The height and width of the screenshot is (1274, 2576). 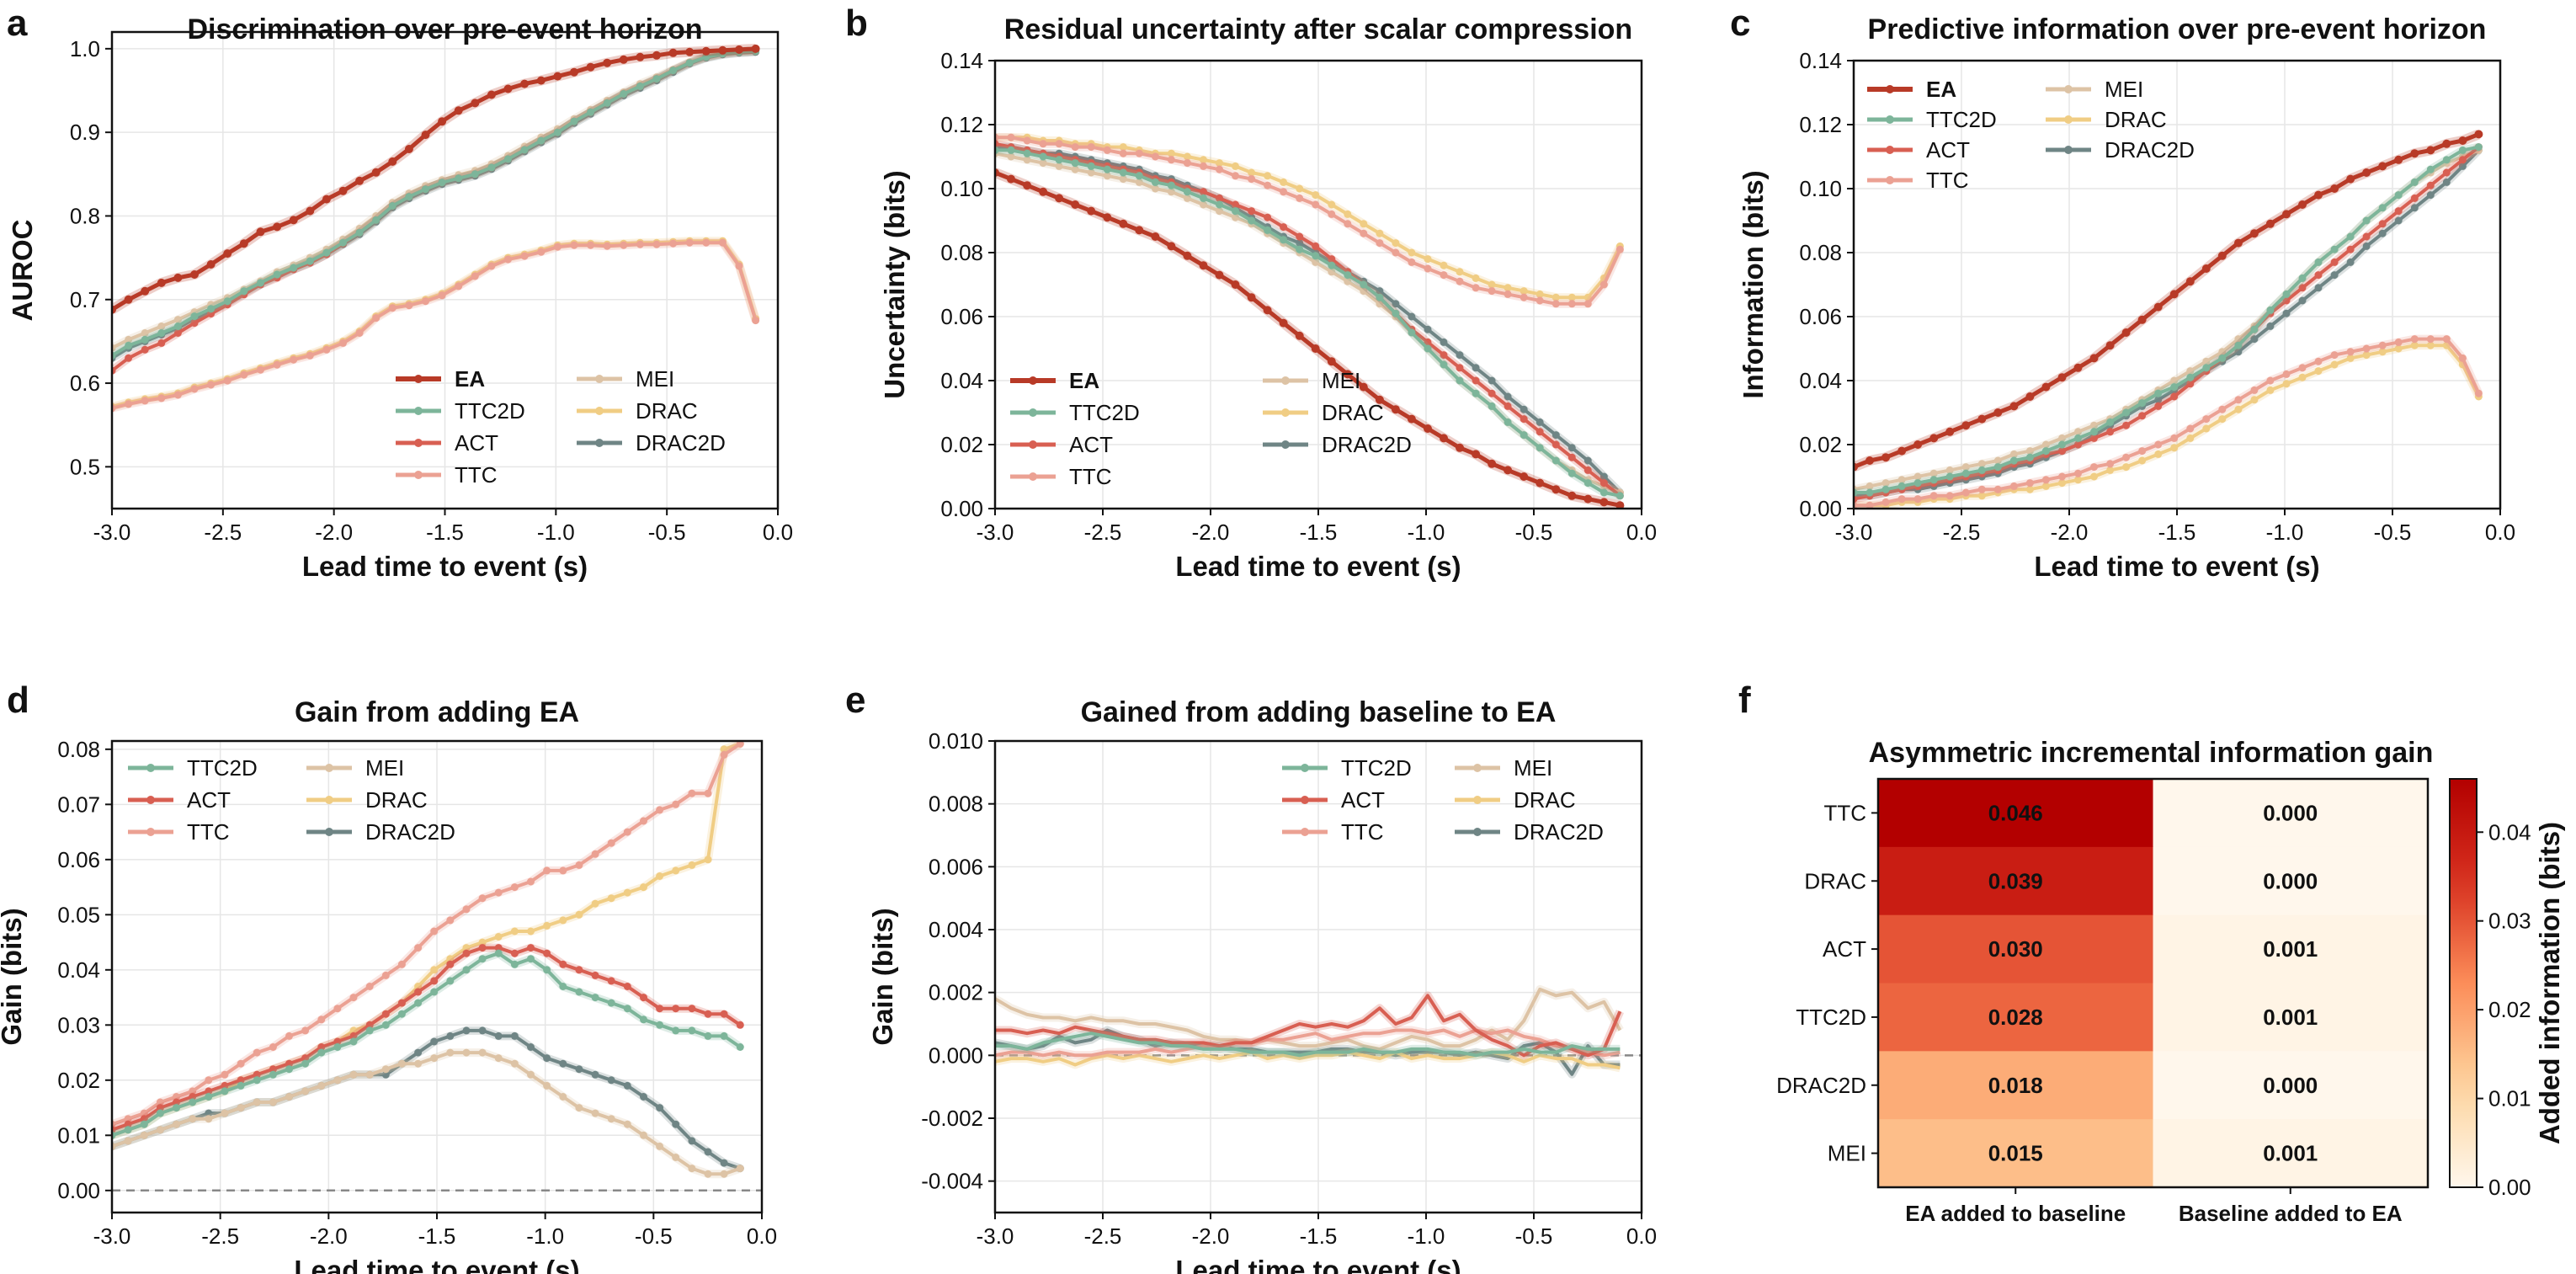 I want to click on x-tick-label: -2.5, so click(x=220, y=1236).